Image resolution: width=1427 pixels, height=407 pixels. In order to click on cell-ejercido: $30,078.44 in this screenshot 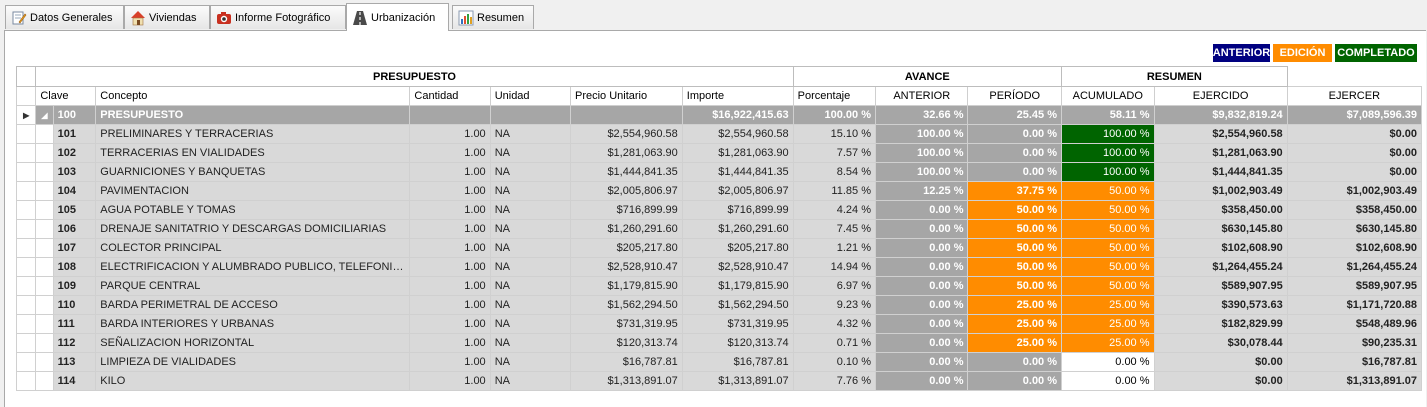, I will do `click(1220, 343)`.